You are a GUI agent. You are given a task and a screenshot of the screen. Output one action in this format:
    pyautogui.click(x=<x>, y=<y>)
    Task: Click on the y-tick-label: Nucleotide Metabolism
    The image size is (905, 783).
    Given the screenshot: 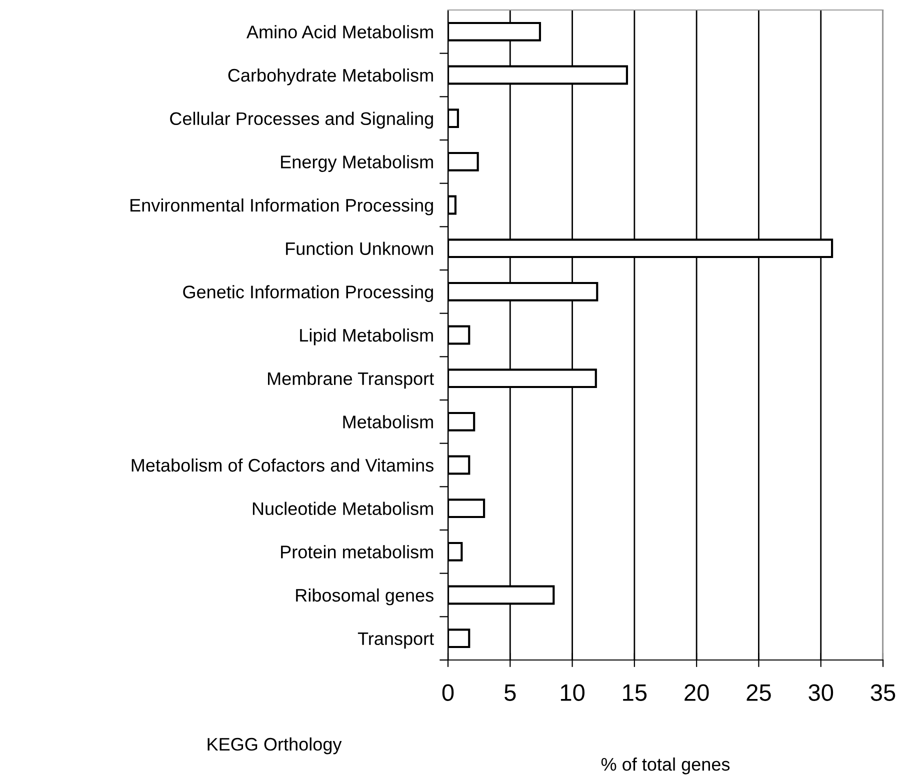 What is the action you would take?
    pyautogui.click(x=342, y=509)
    